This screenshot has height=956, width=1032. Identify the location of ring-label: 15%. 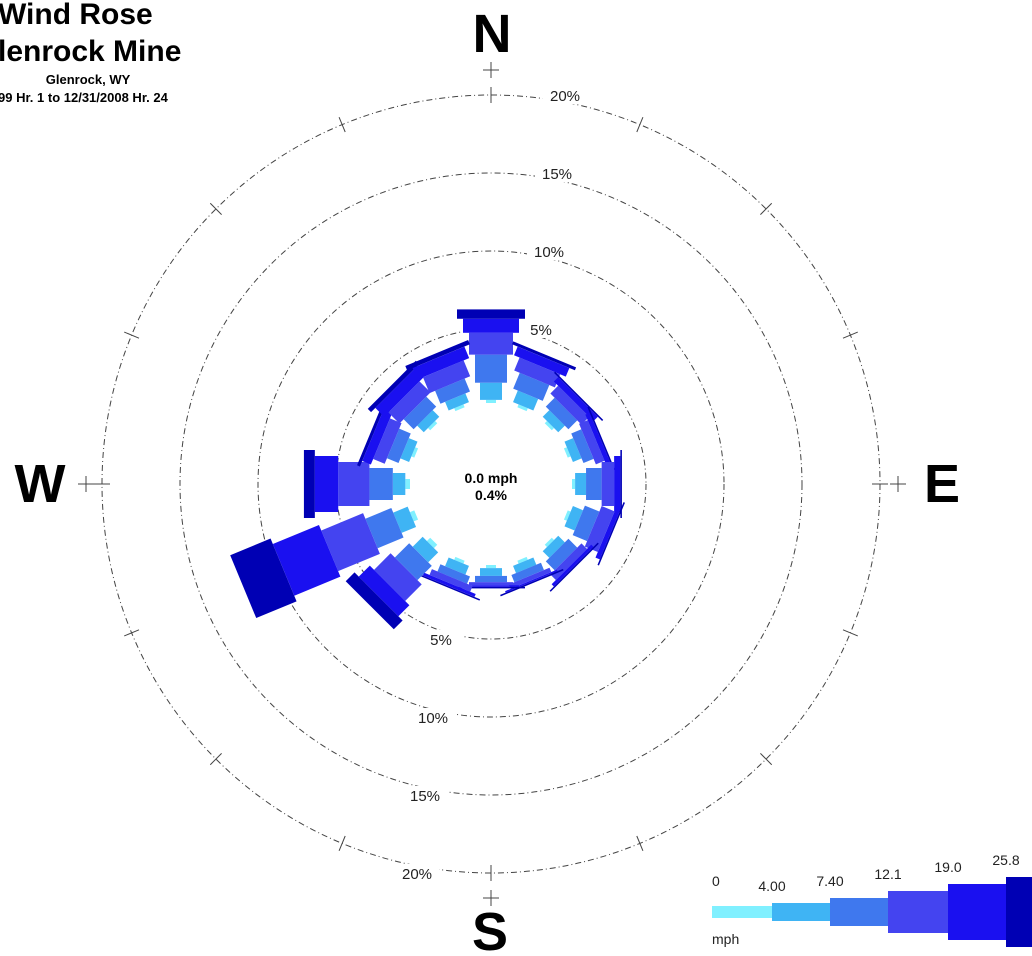
(425, 796).